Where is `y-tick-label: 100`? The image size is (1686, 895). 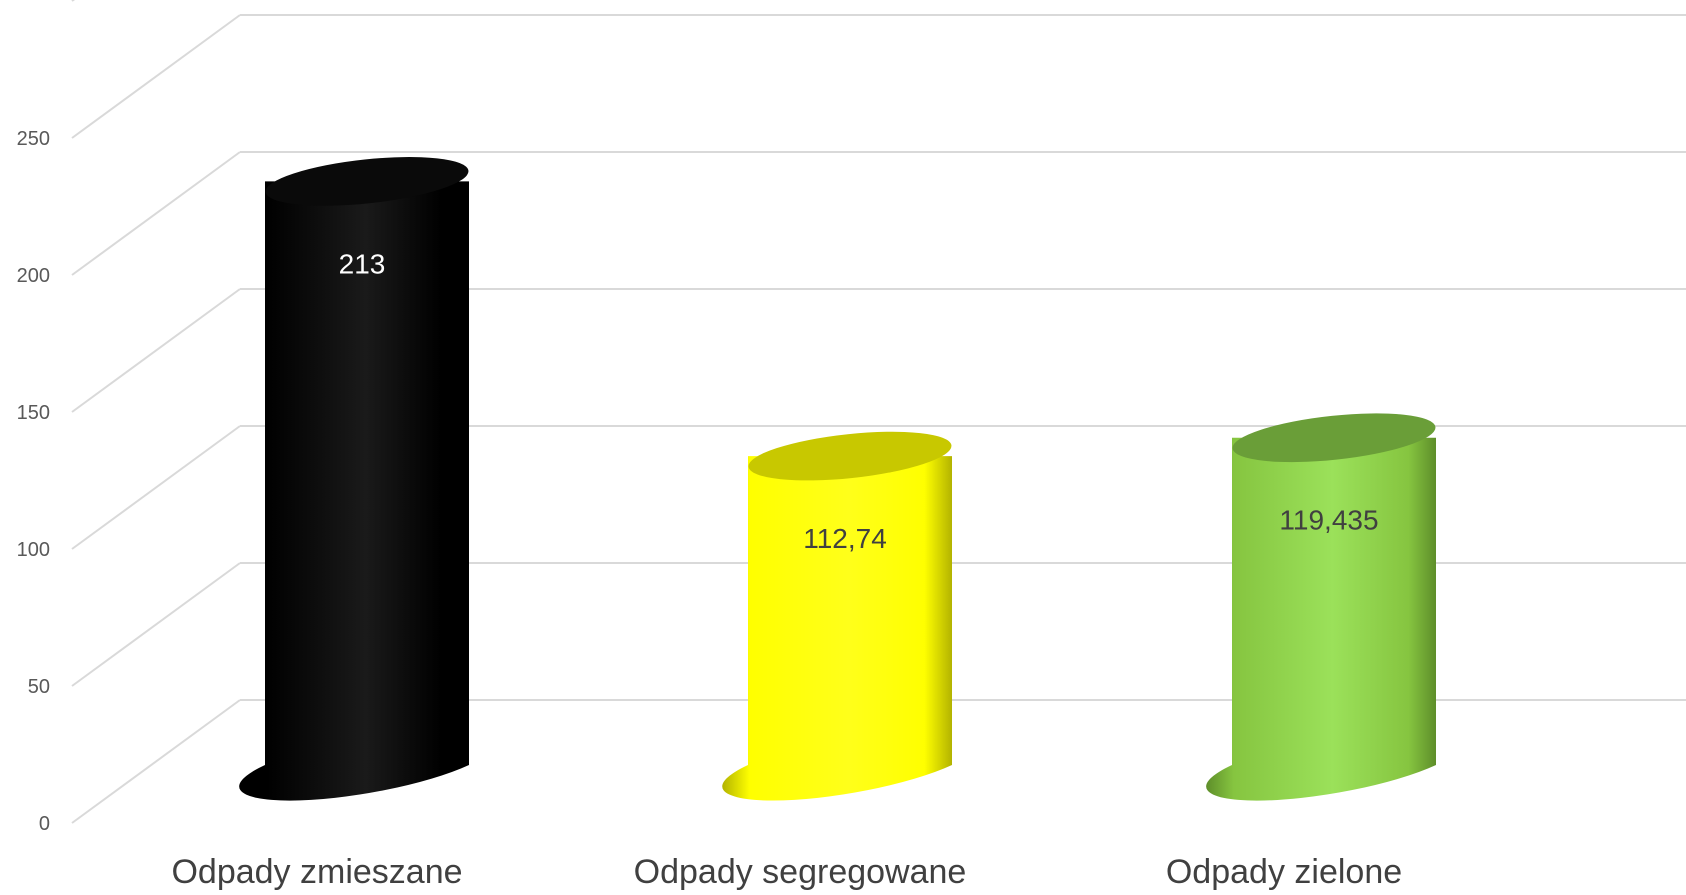
y-tick-label: 100 is located at coordinates (33, 550).